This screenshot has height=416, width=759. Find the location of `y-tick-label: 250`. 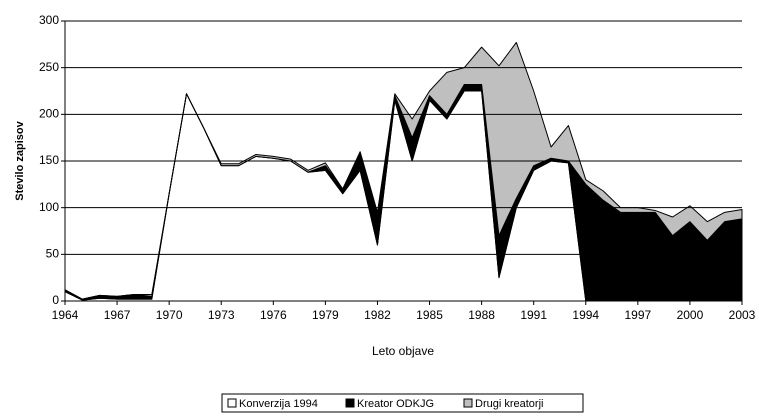

y-tick-label: 250 is located at coordinates (49, 67).